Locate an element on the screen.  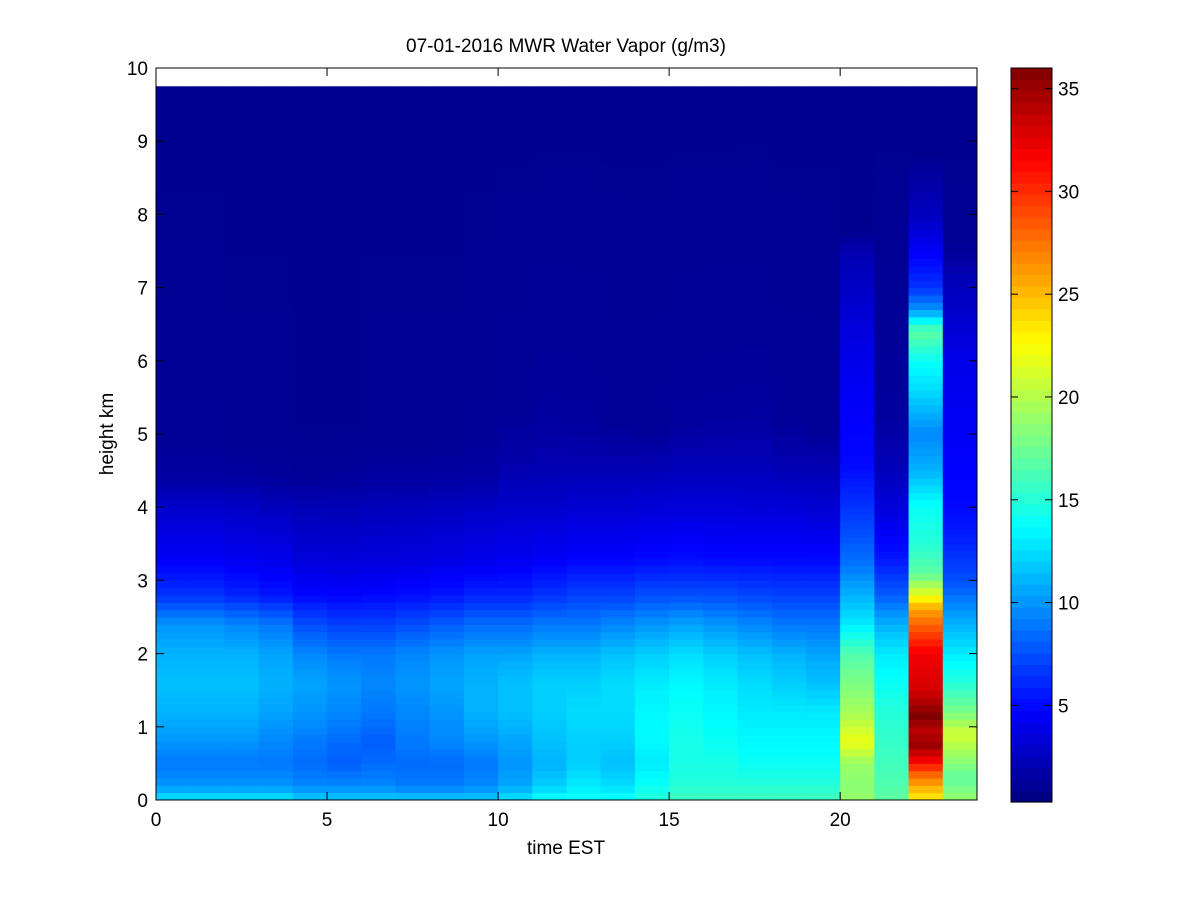
y-tick-label: 2 is located at coordinates (142, 655).